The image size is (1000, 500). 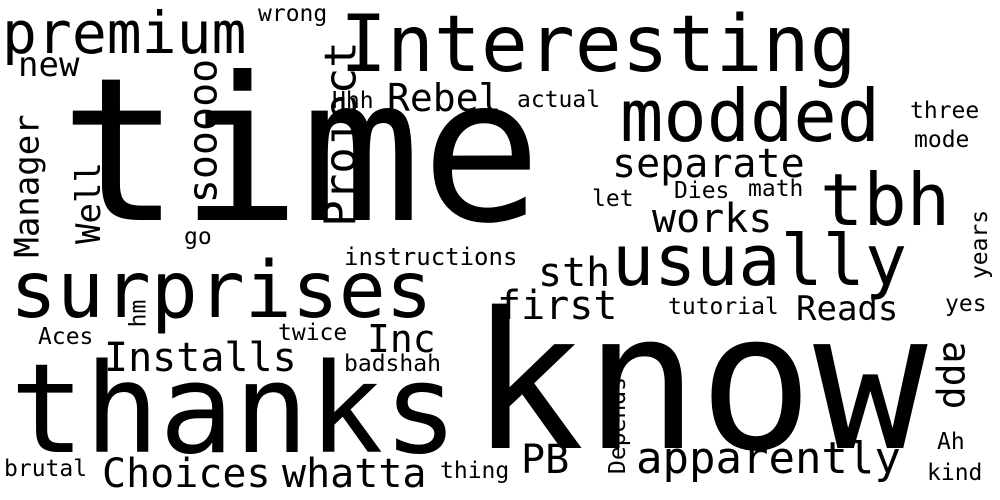 What do you see at coordinates (598, 45) in the screenshot?
I see `word-interesting: Interesting` at bounding box center [598, 45].